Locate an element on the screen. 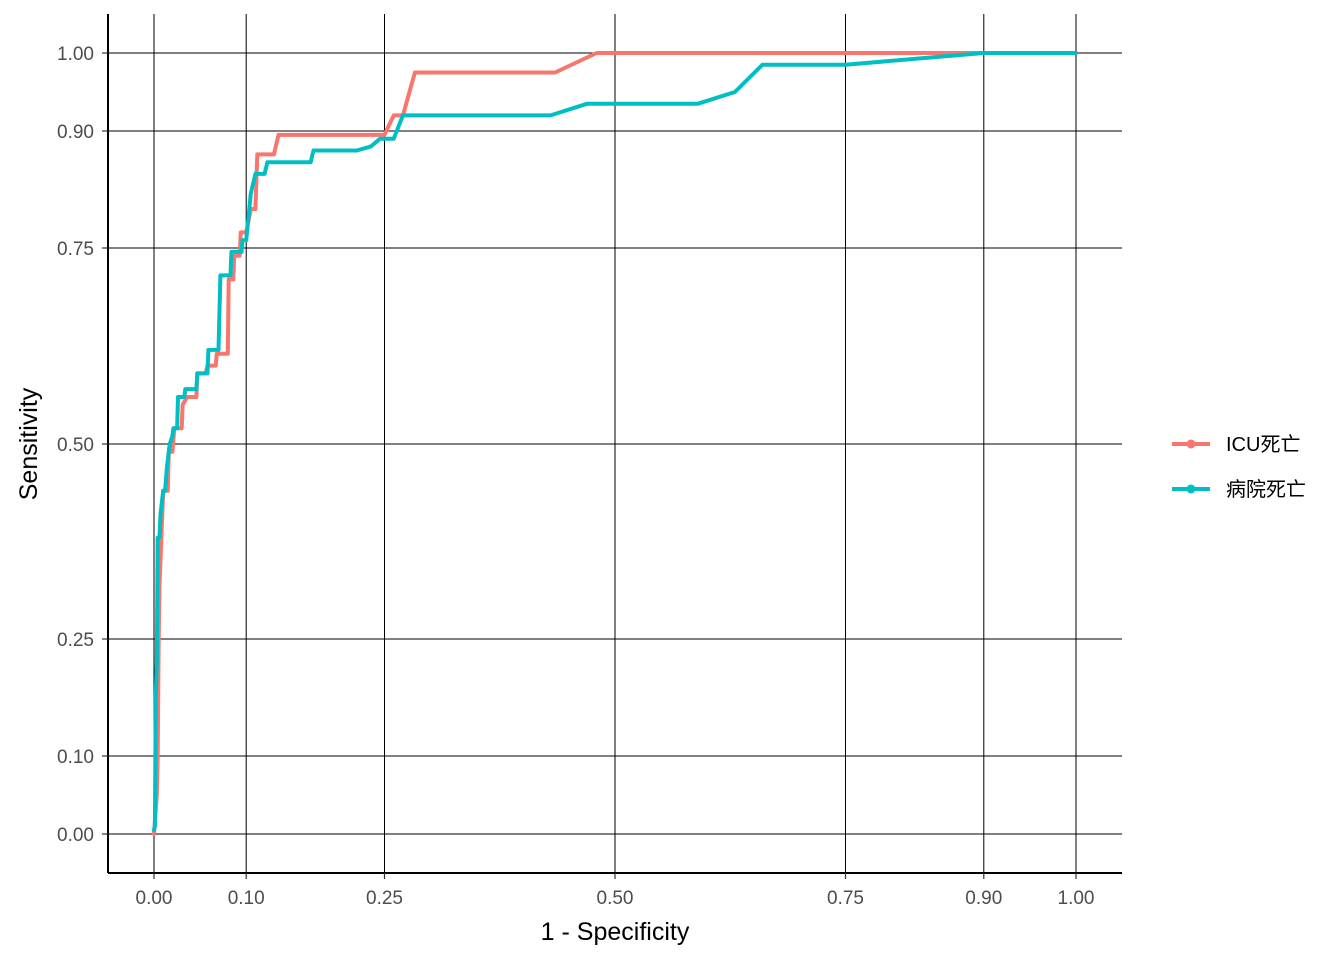 This screenshot has height=960, width=1344. y-tick-label-6: 1.00 is located at coordinates (75, 54).